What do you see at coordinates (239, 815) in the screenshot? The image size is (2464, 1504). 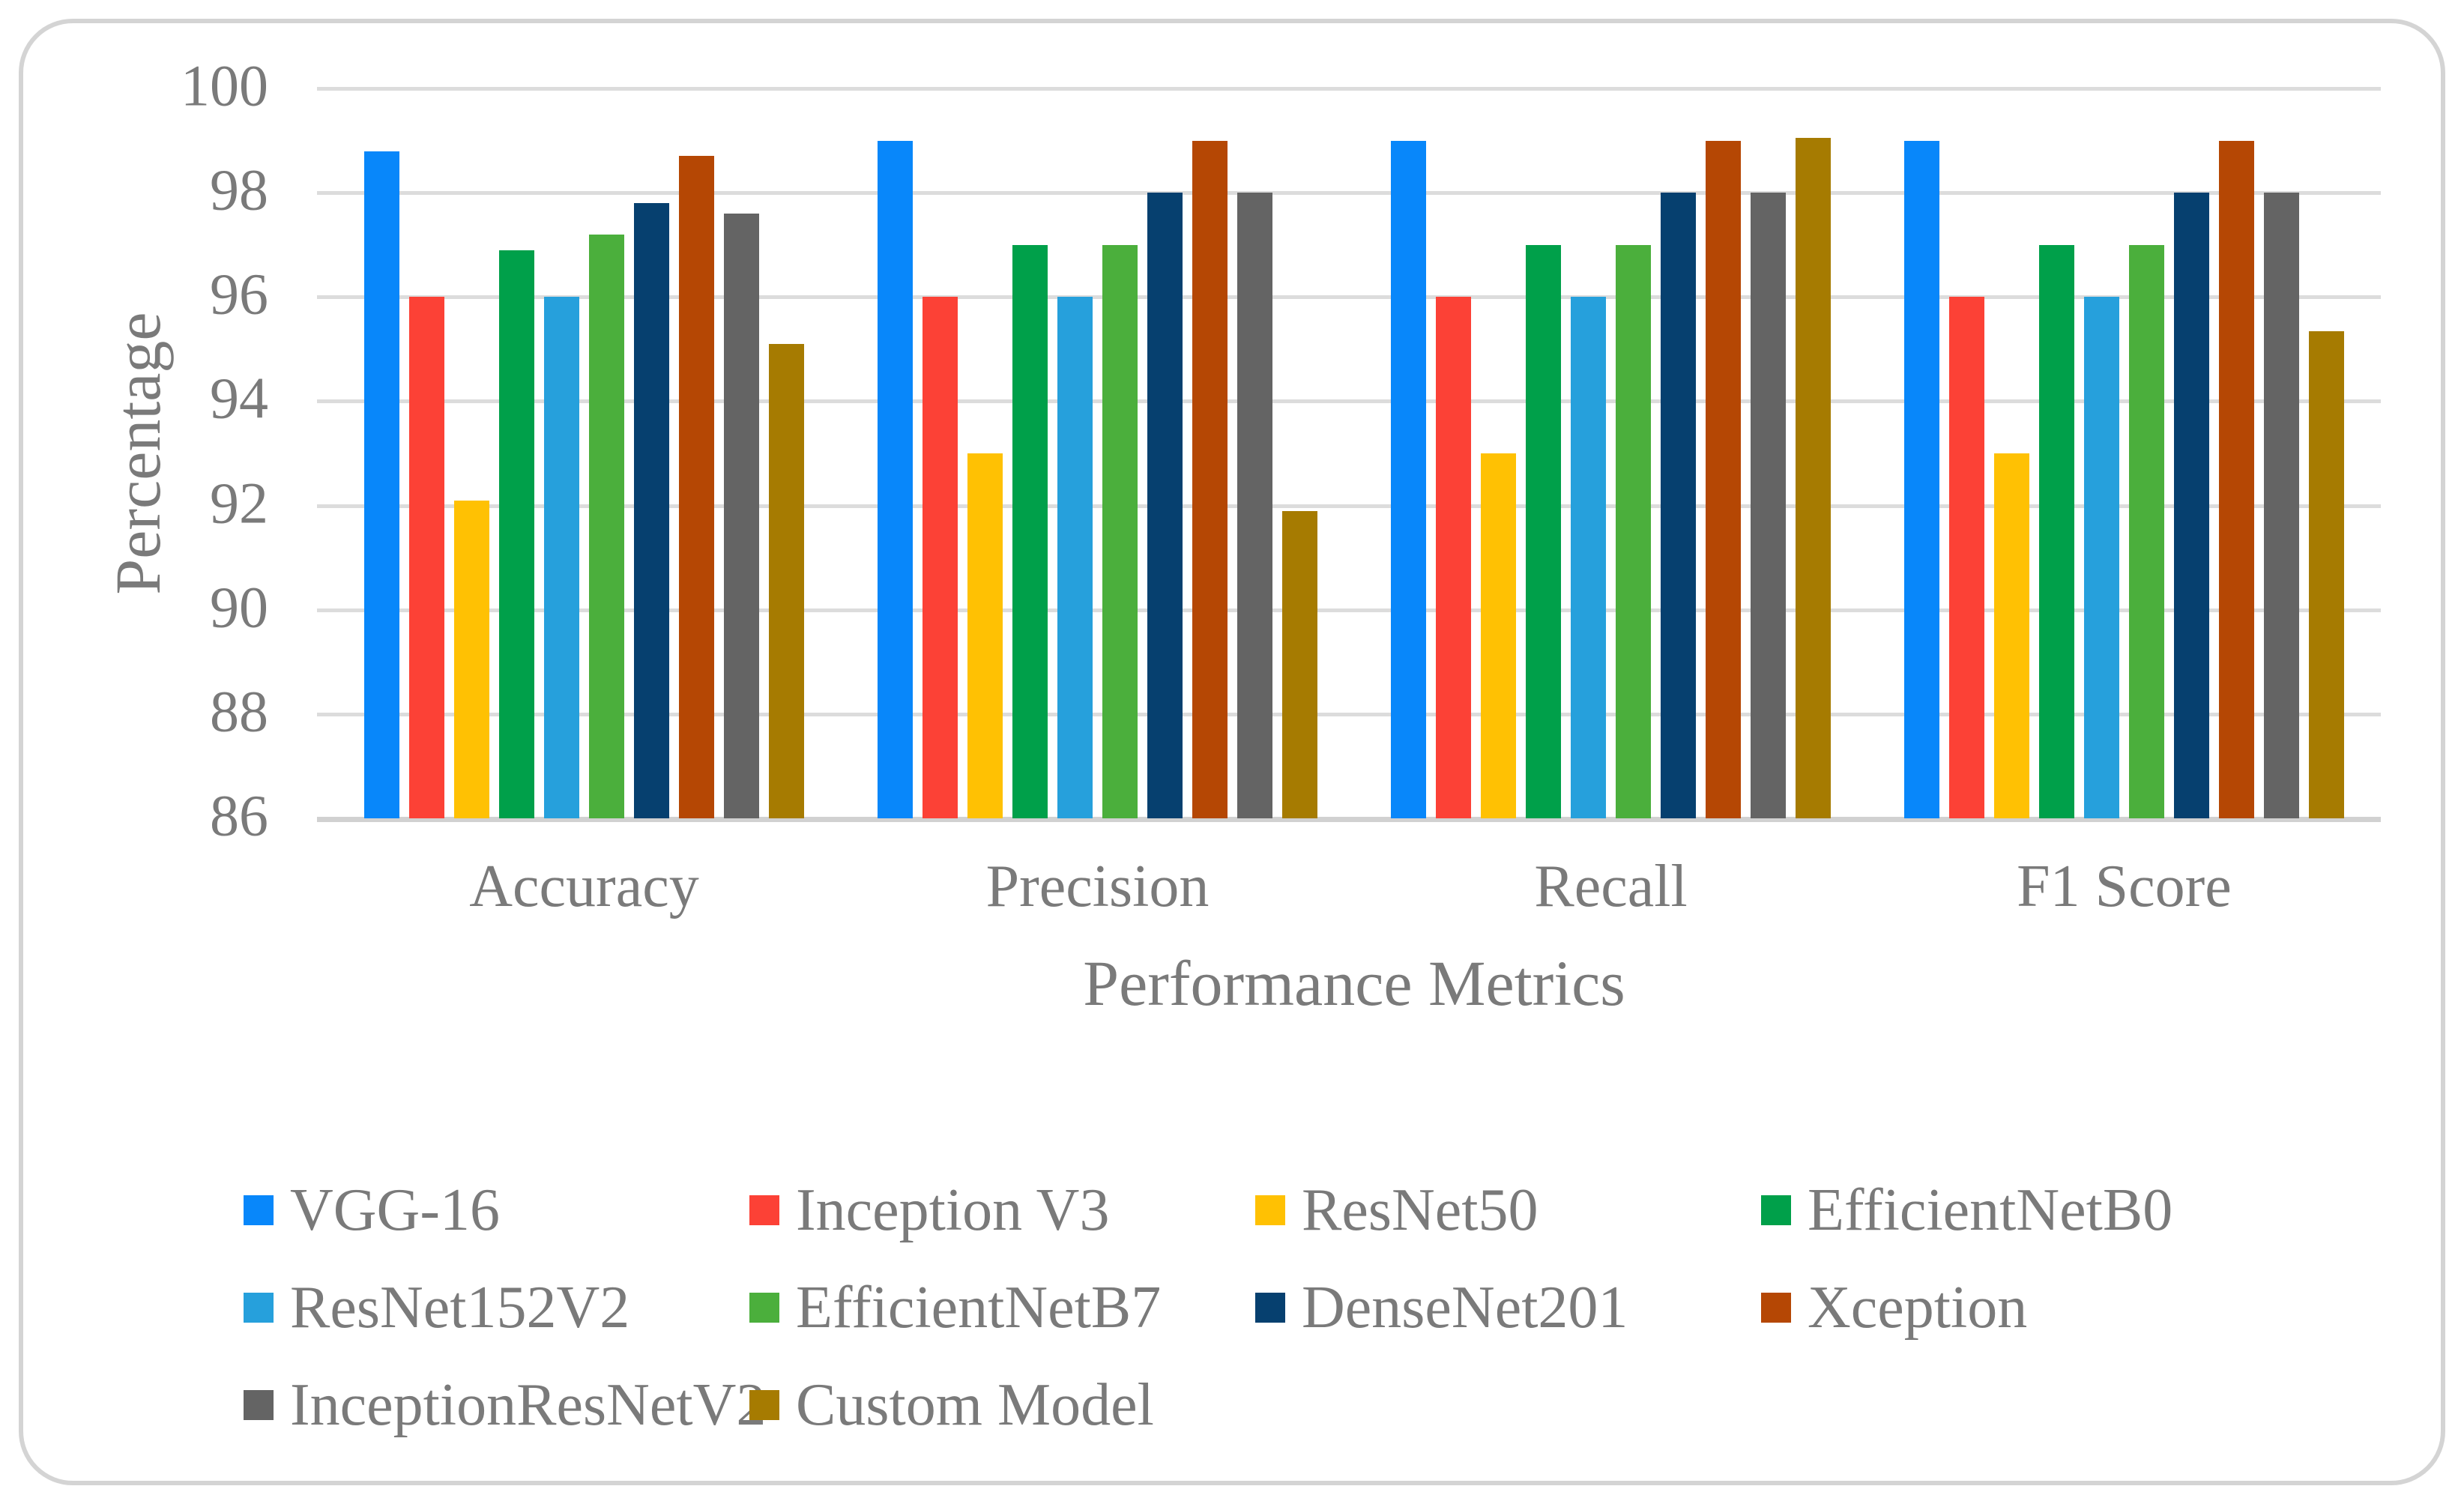 I see `y-tick-label-86: 86` at bounding box center [239, 815].